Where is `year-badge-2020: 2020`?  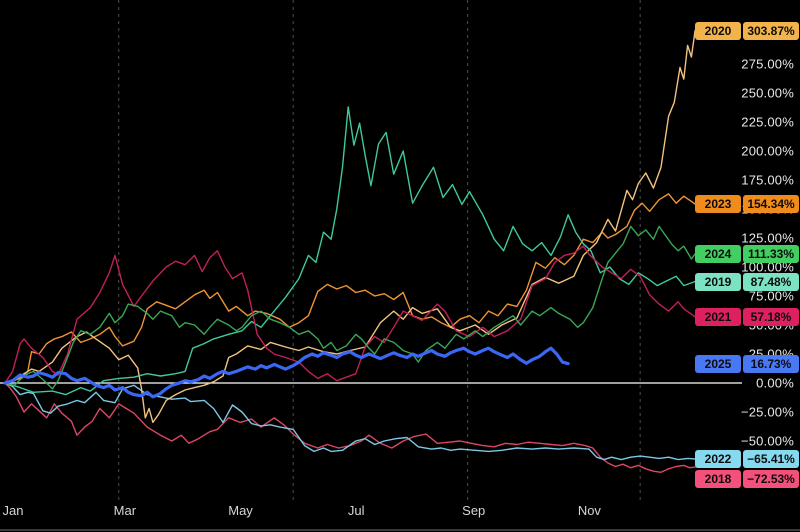
year-badge-2020: 2020 is located at coordinates (718, 30).